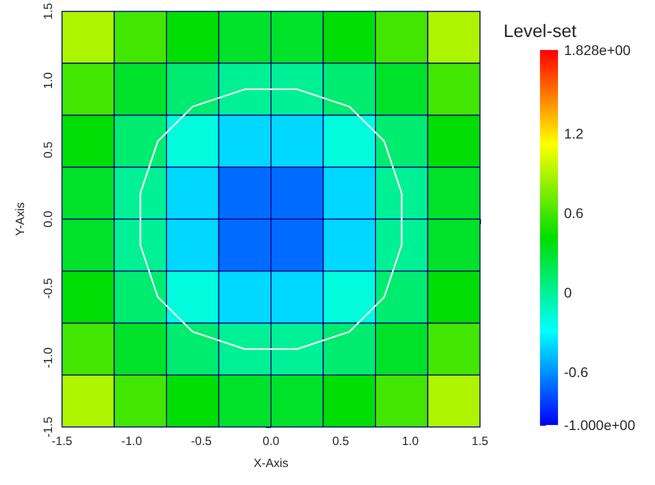 This screenshot has width=655, height=485. What do you see at coordinates (410, 441) in the screenshot?
I see `x-tick-label: 1.0` at bounding box center [410, 441].